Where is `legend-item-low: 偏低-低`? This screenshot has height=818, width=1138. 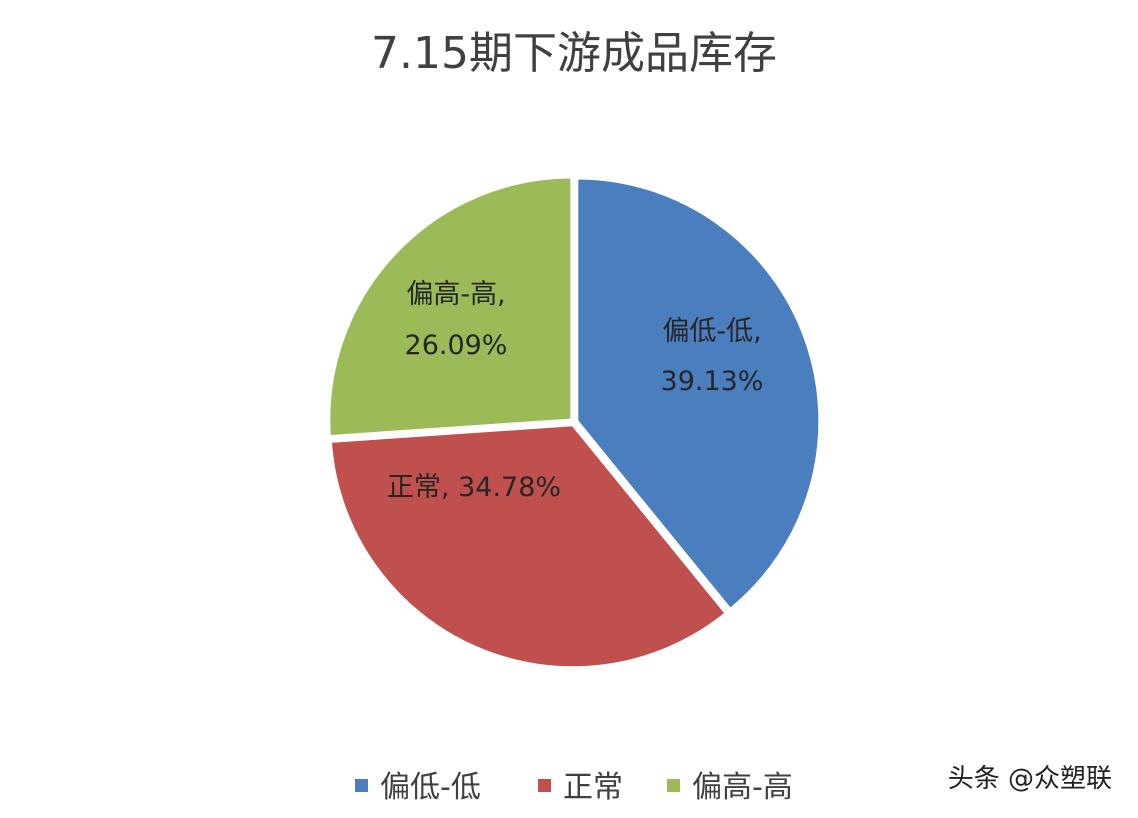 legend-item-low: 偏低-低 is located at coordinates (418, 787).